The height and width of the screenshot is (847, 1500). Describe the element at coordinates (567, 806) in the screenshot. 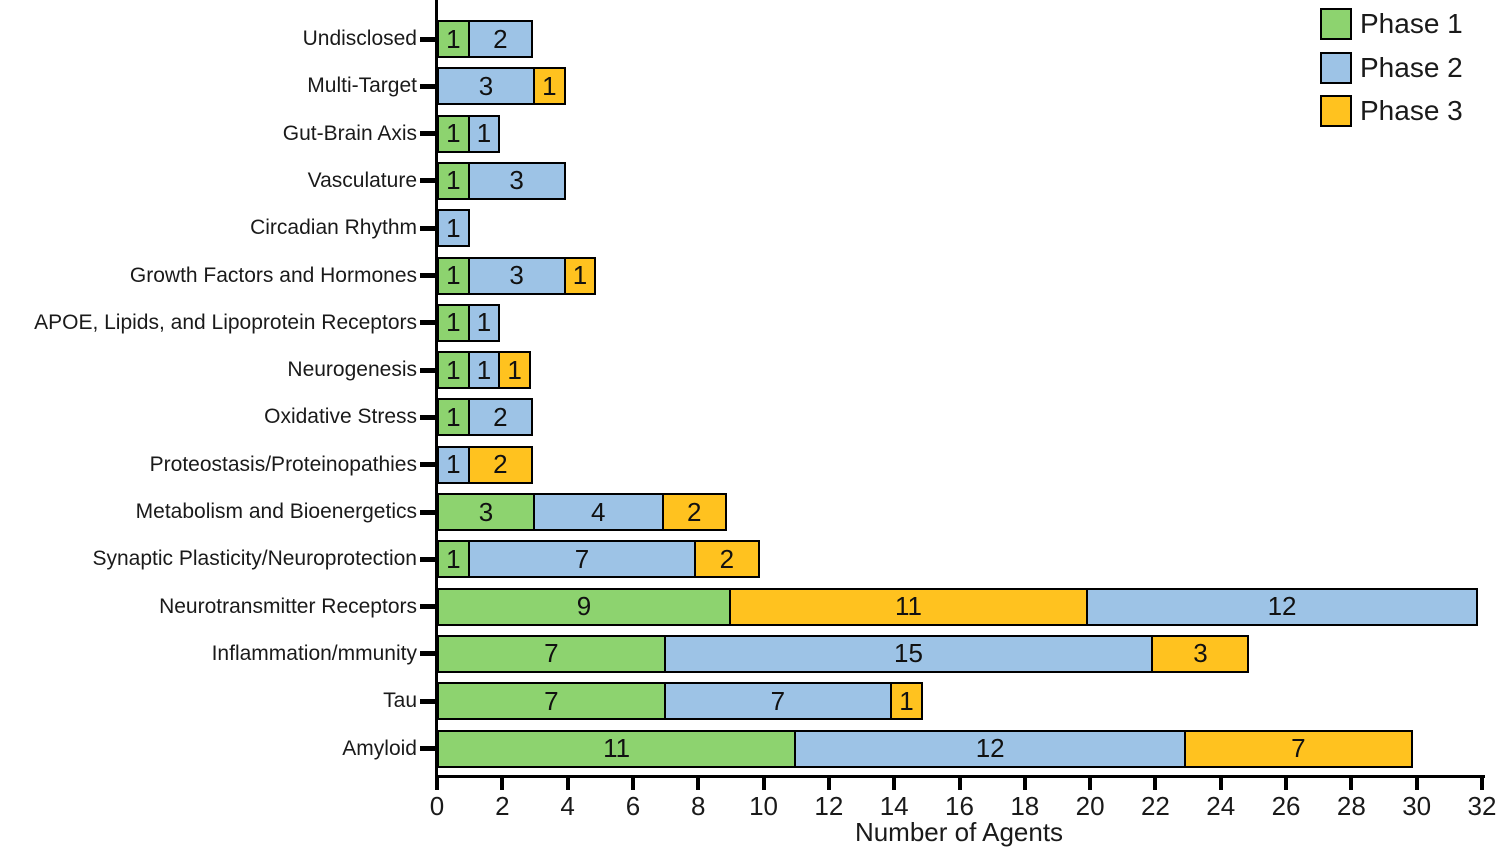

I see `x-axis-tick-label: 4` at that location.